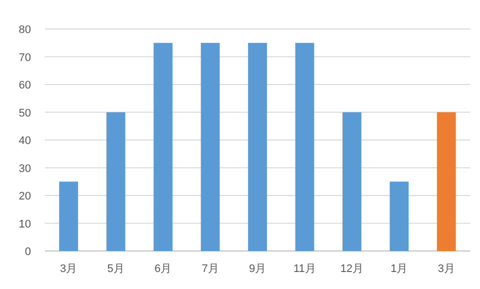 Image resolution: width=480 pixels, height=289 pixels. I want to click on x-tick-label: 9月, so click(257, 269).